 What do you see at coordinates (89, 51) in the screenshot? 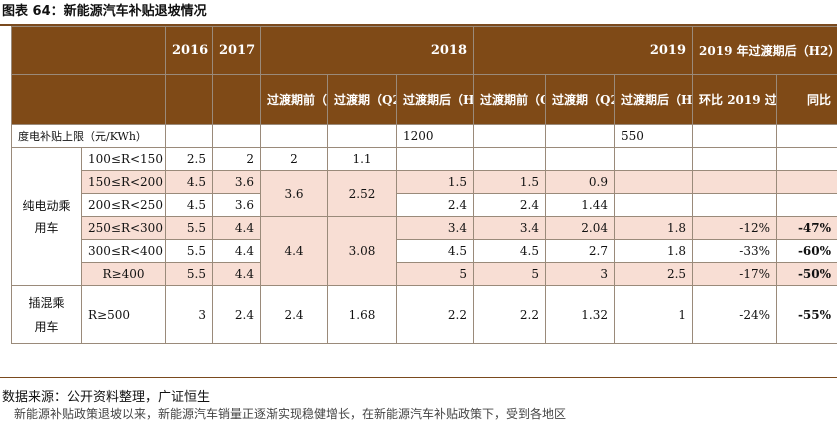
I see `header-blank` at bounding box center [89, 51].